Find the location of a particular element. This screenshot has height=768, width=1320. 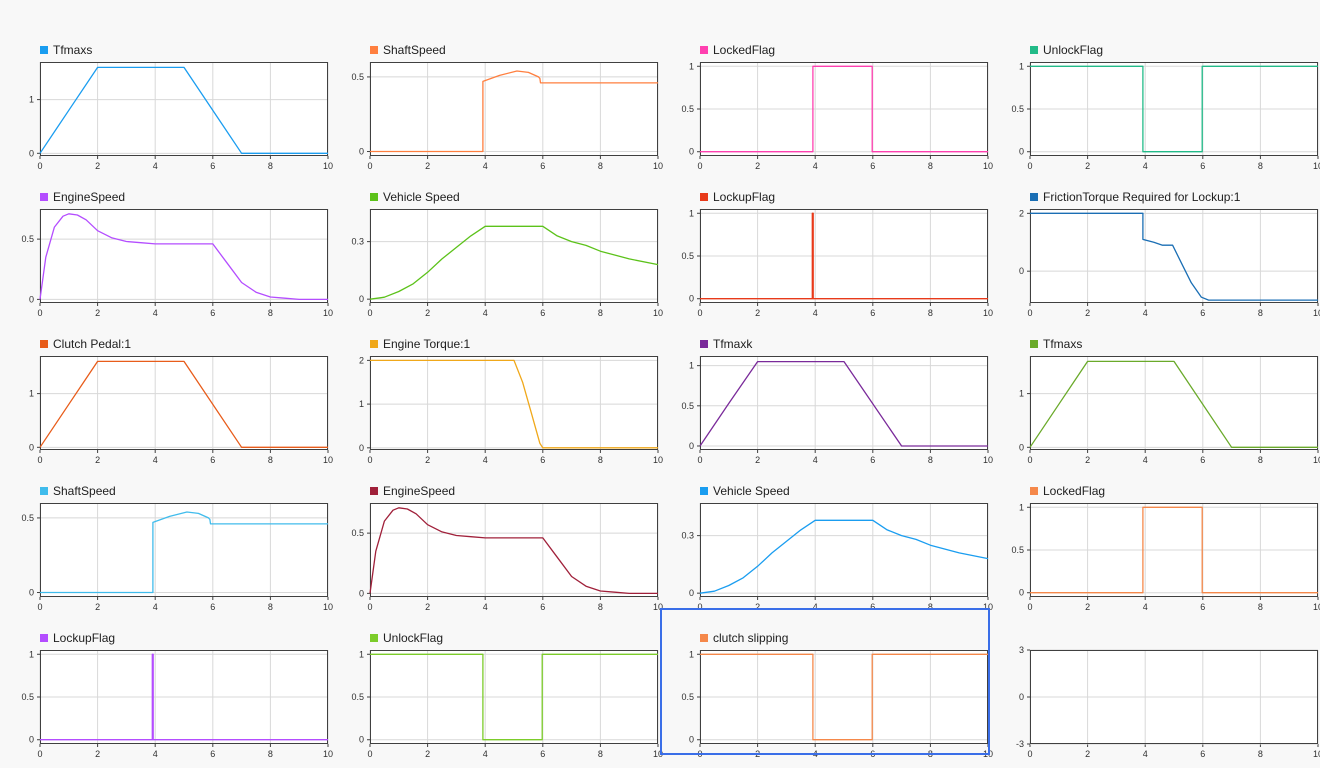

plot-svg: 0 2 4 6 8 10 0 1 2 is located at coordinates (500, 410).